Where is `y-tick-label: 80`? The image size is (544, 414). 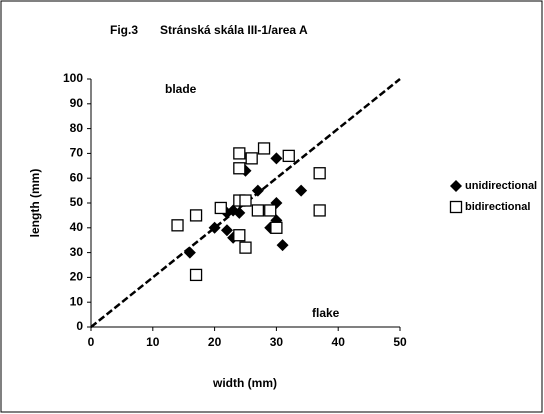
y-tick-label: 80 is located at coordinates (77, 128).